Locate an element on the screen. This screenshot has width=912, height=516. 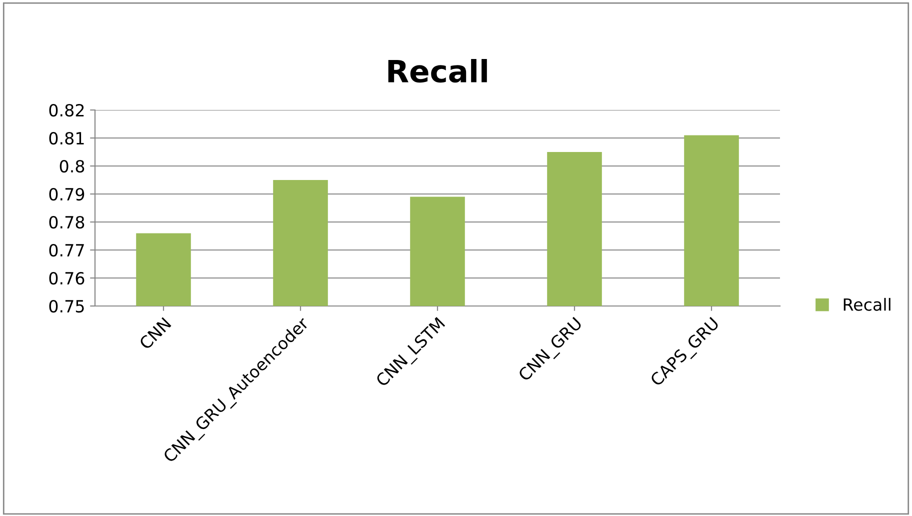
y-tick-label: 0.77 is located at coordinates (66, 250).